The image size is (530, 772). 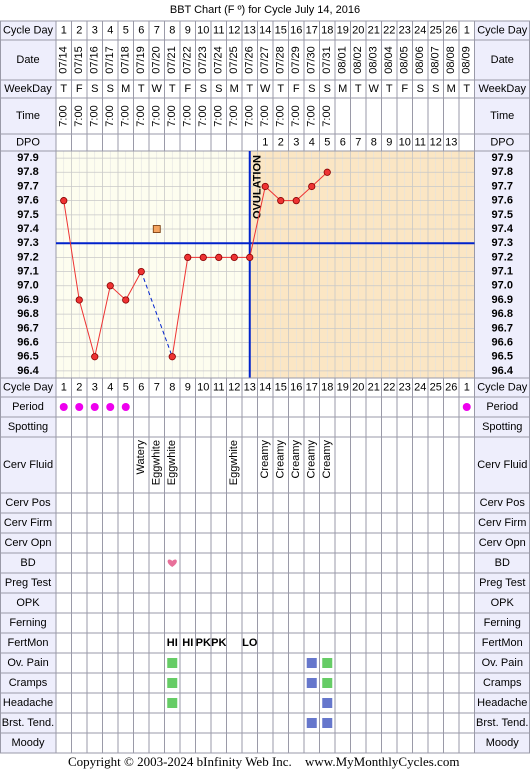 What do you see at coordinates (28, 465) in the screenshot?
I see `row-label: Cerv Fluid` at bounding box center [28, 465].